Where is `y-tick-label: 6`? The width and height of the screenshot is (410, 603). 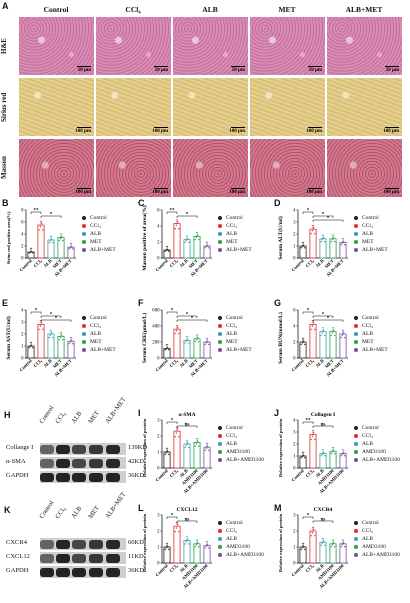
y-tick-label: 6 is located at coordinates (294, 311).